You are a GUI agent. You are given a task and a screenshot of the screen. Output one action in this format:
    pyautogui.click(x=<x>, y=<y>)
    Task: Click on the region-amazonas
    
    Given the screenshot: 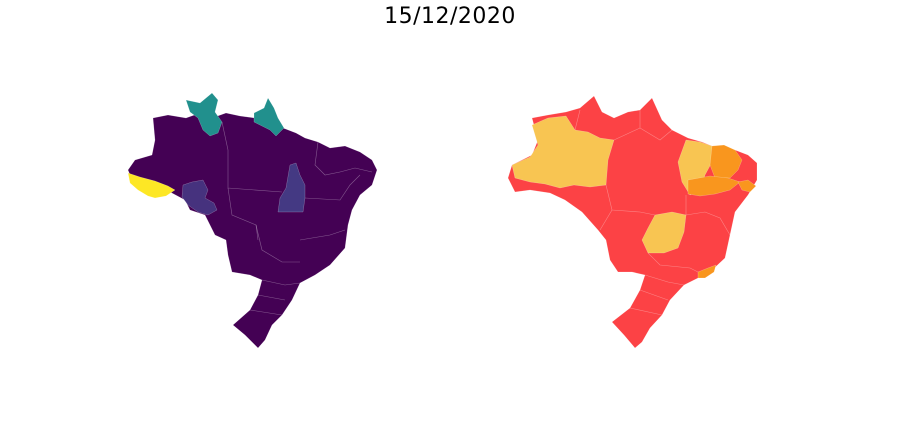 What is the action you would take?
    pyautogui.click(x=563, y=152)
    